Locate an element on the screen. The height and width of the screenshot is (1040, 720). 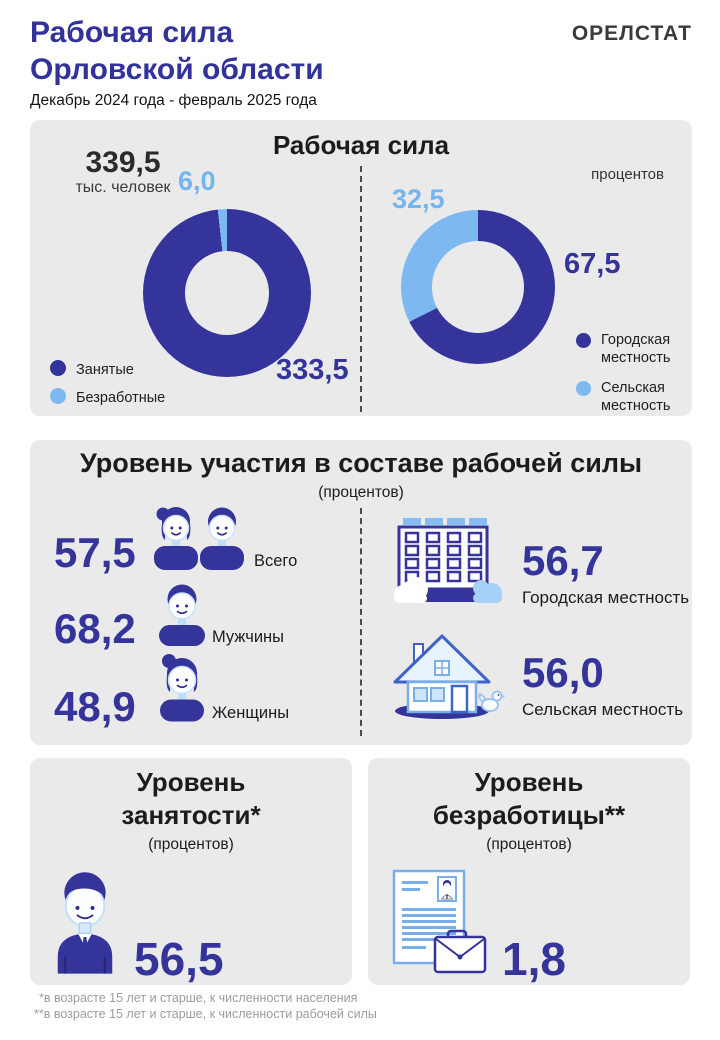
man-icon is located at coordinates (182, 615).